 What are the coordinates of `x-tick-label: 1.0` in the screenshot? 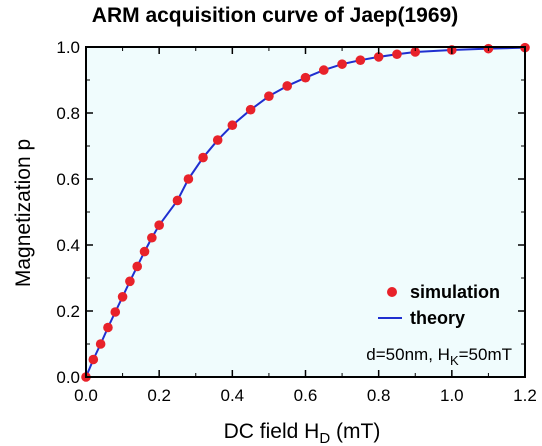 It's located at (452, 395).